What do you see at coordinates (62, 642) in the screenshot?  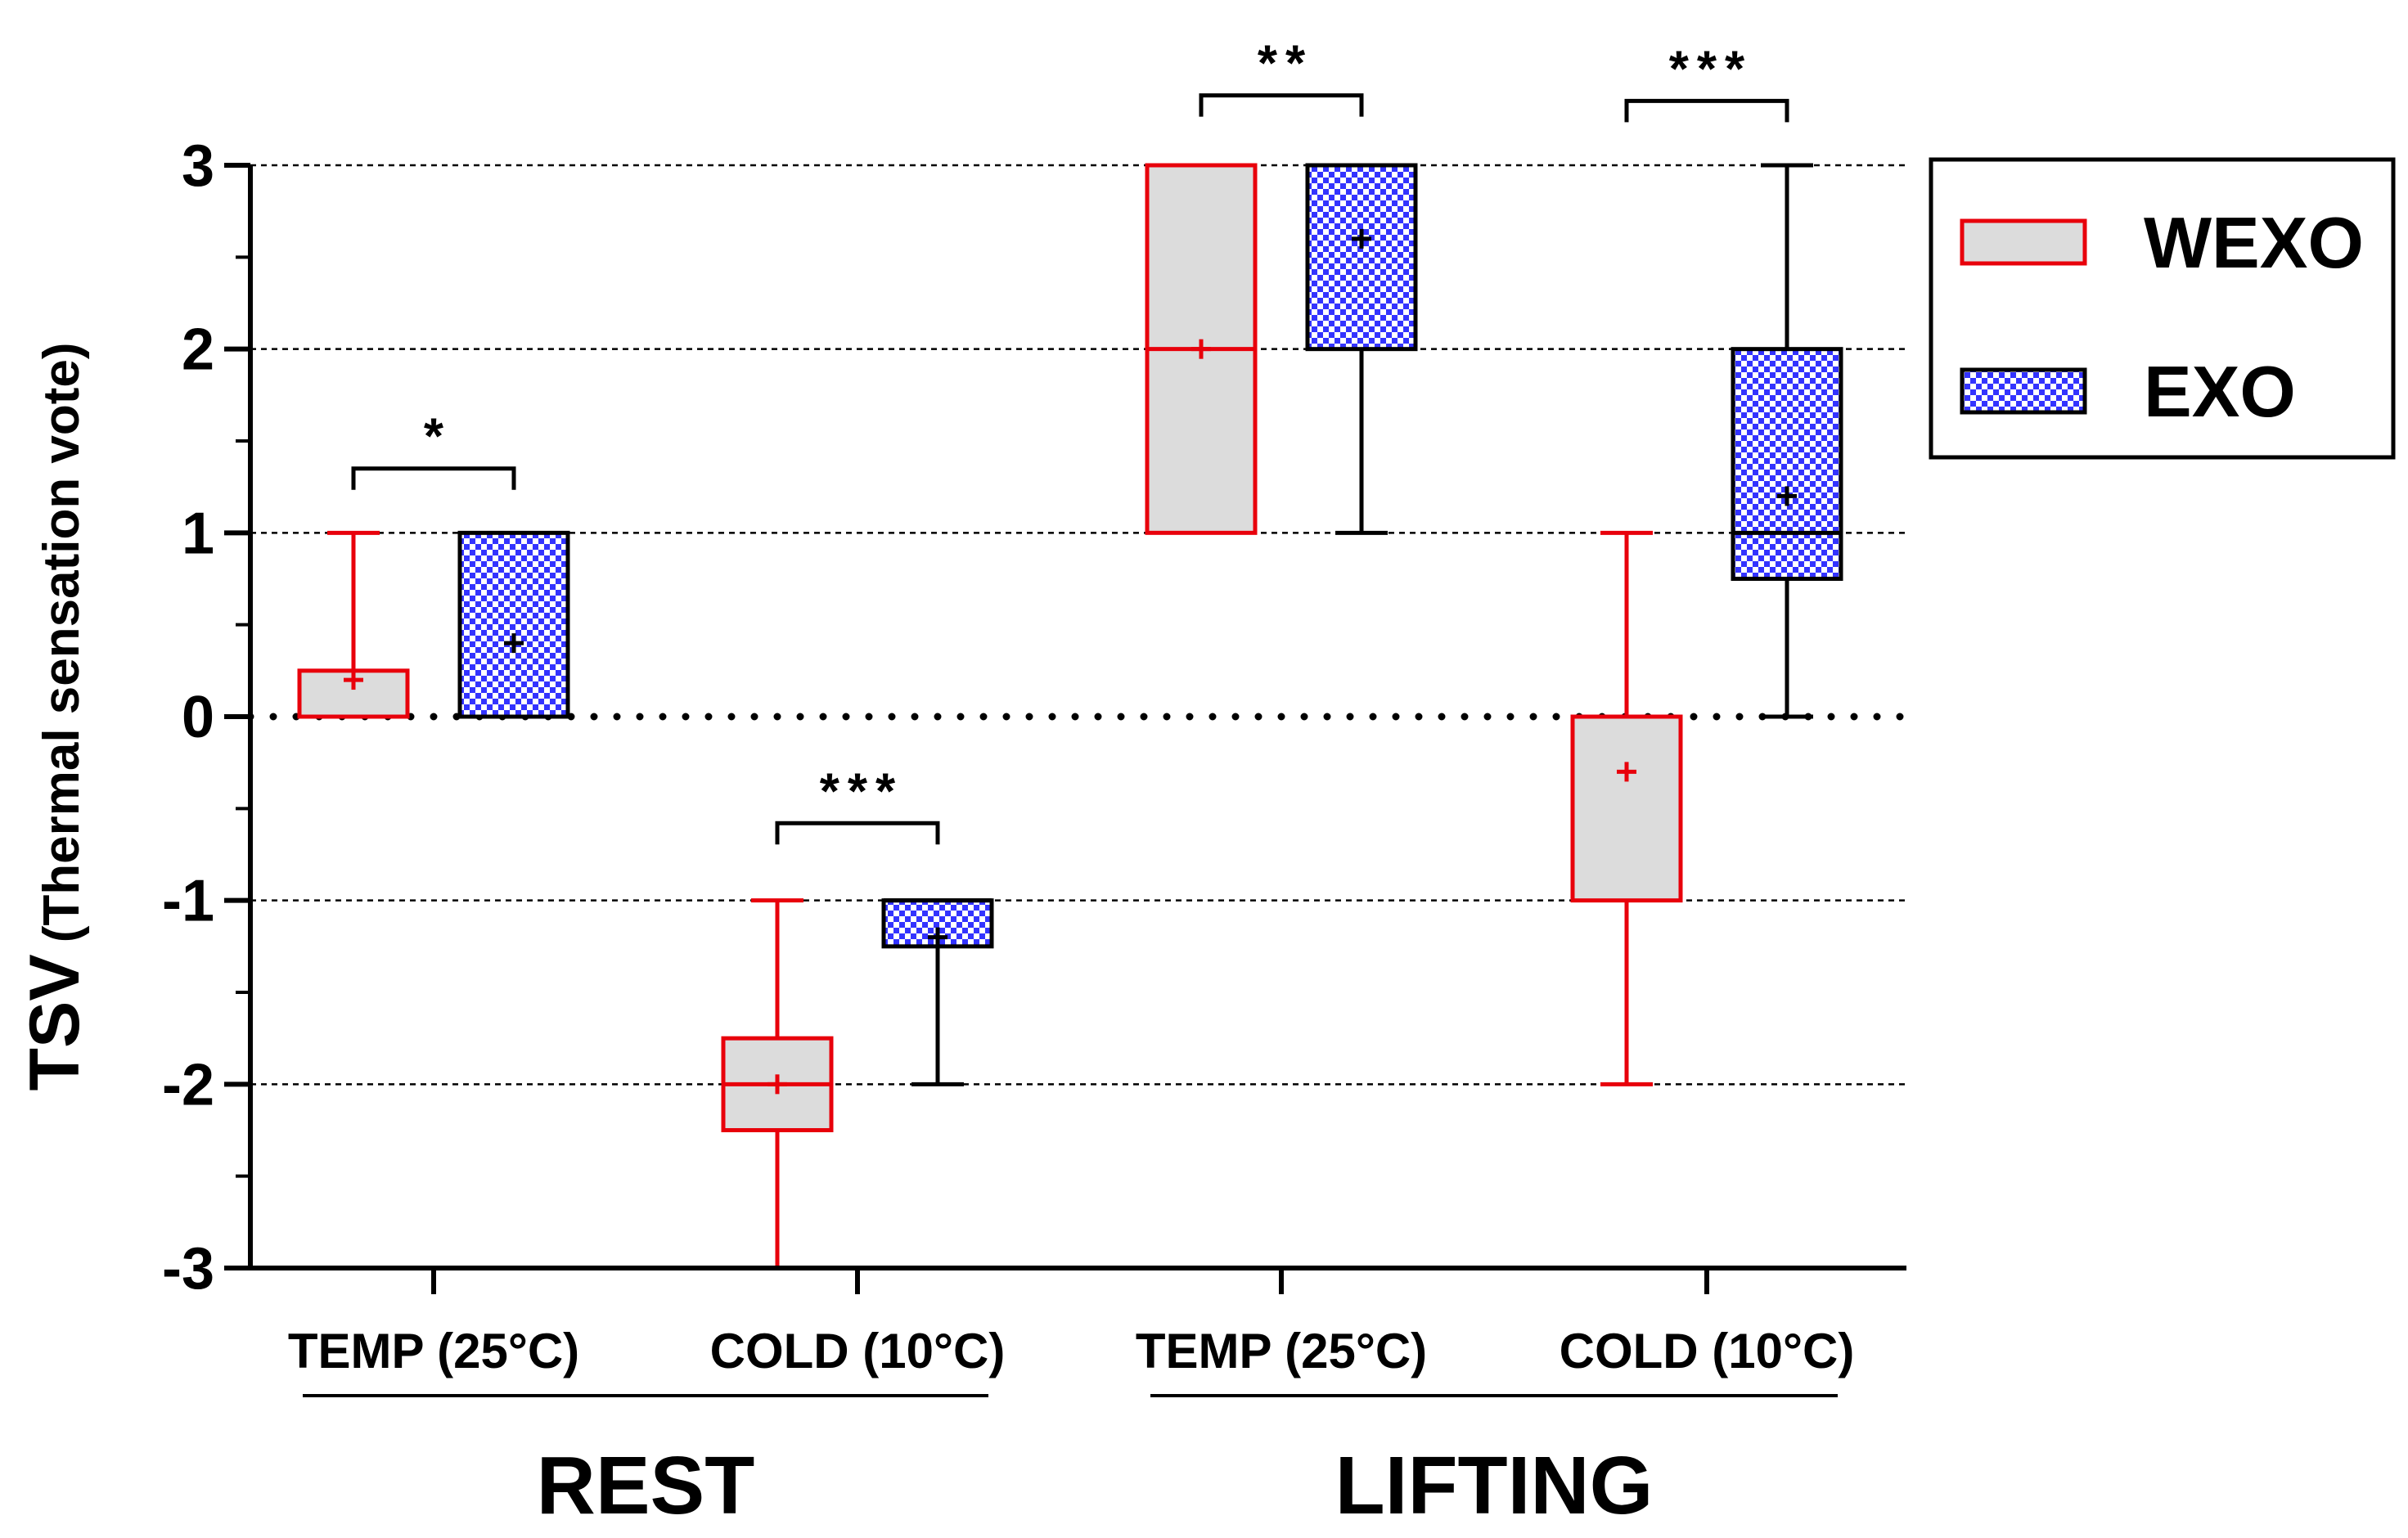 I see `y-axis-label-sub: (Thermal sensation vote)` at bounding box center [62, 642].